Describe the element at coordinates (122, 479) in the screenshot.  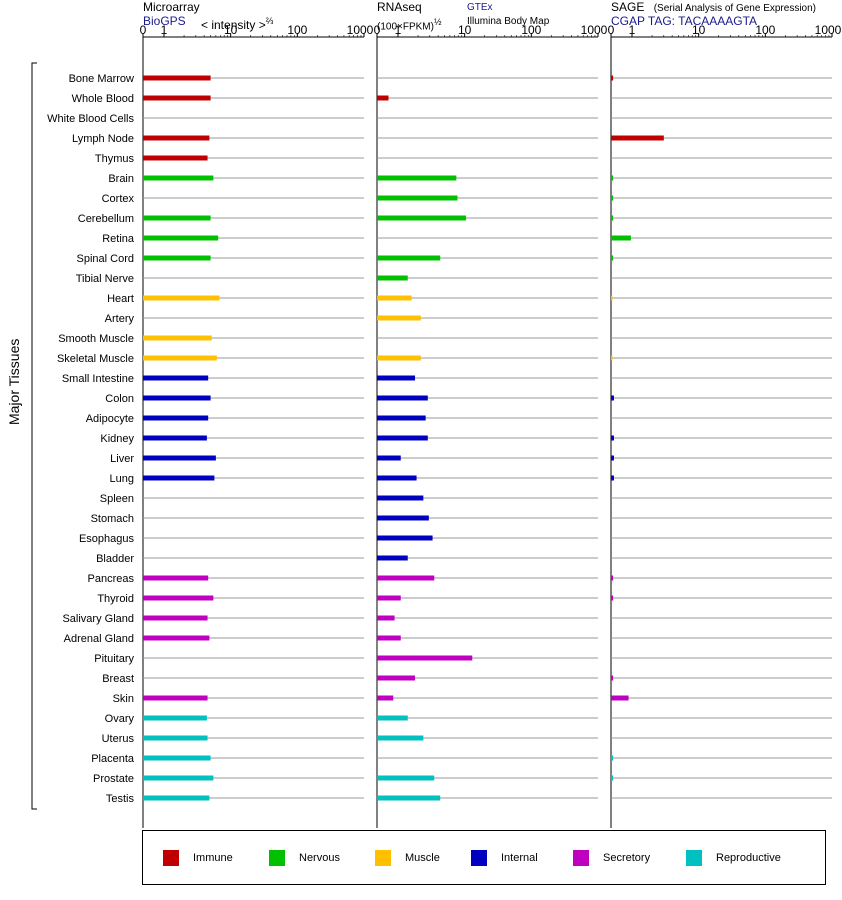
I see `category-label: Lung` at that location.